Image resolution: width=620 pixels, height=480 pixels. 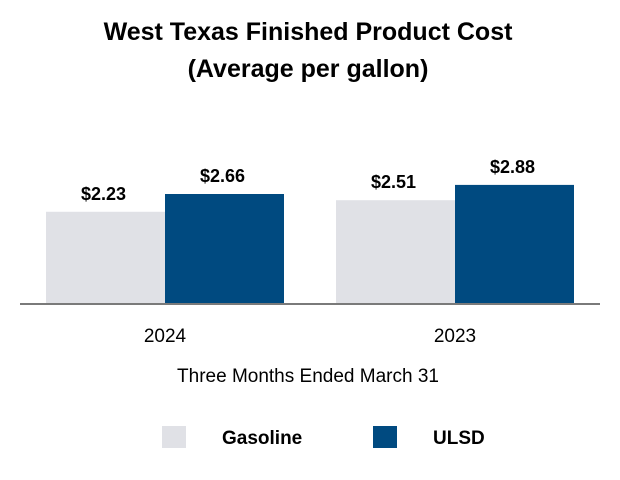 What do you see at coordinates (262, 438) in the screenshot?
I see `legend-label-gasoline: Gasoline` at bounding box center [262, 438].